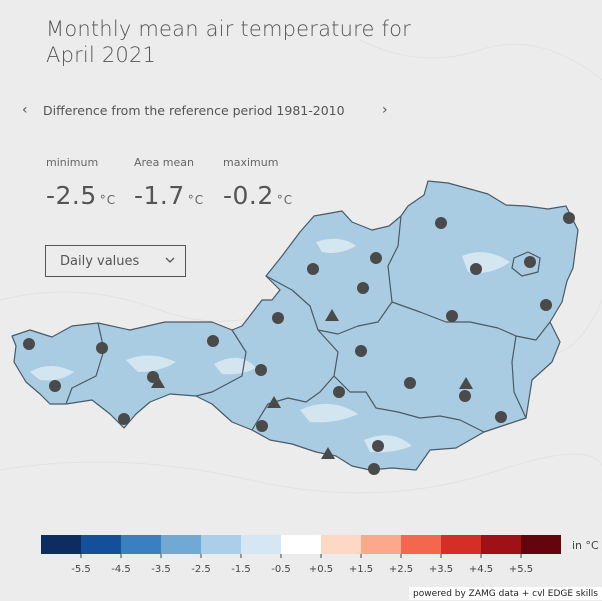  I want to click on next-period-button: ›, so click(385, 110).